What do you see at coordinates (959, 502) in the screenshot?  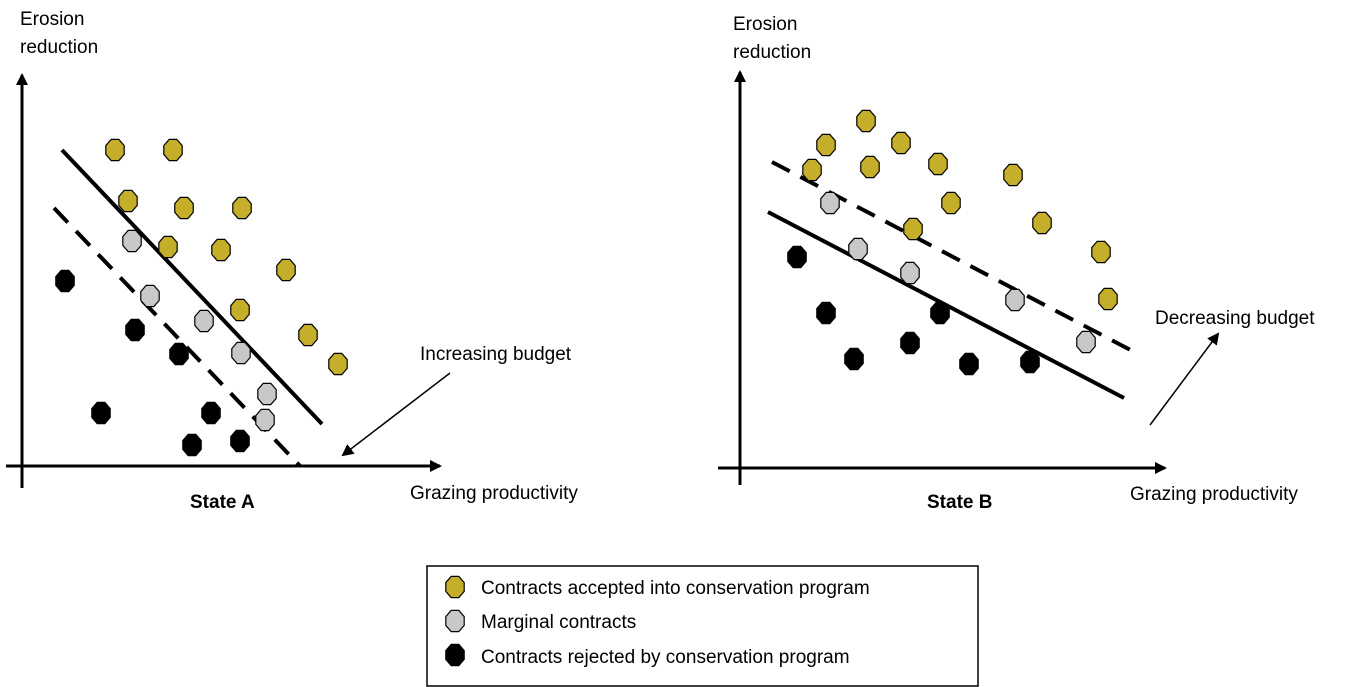 I see `panel-title: State B` at bounding box center [959, 502].